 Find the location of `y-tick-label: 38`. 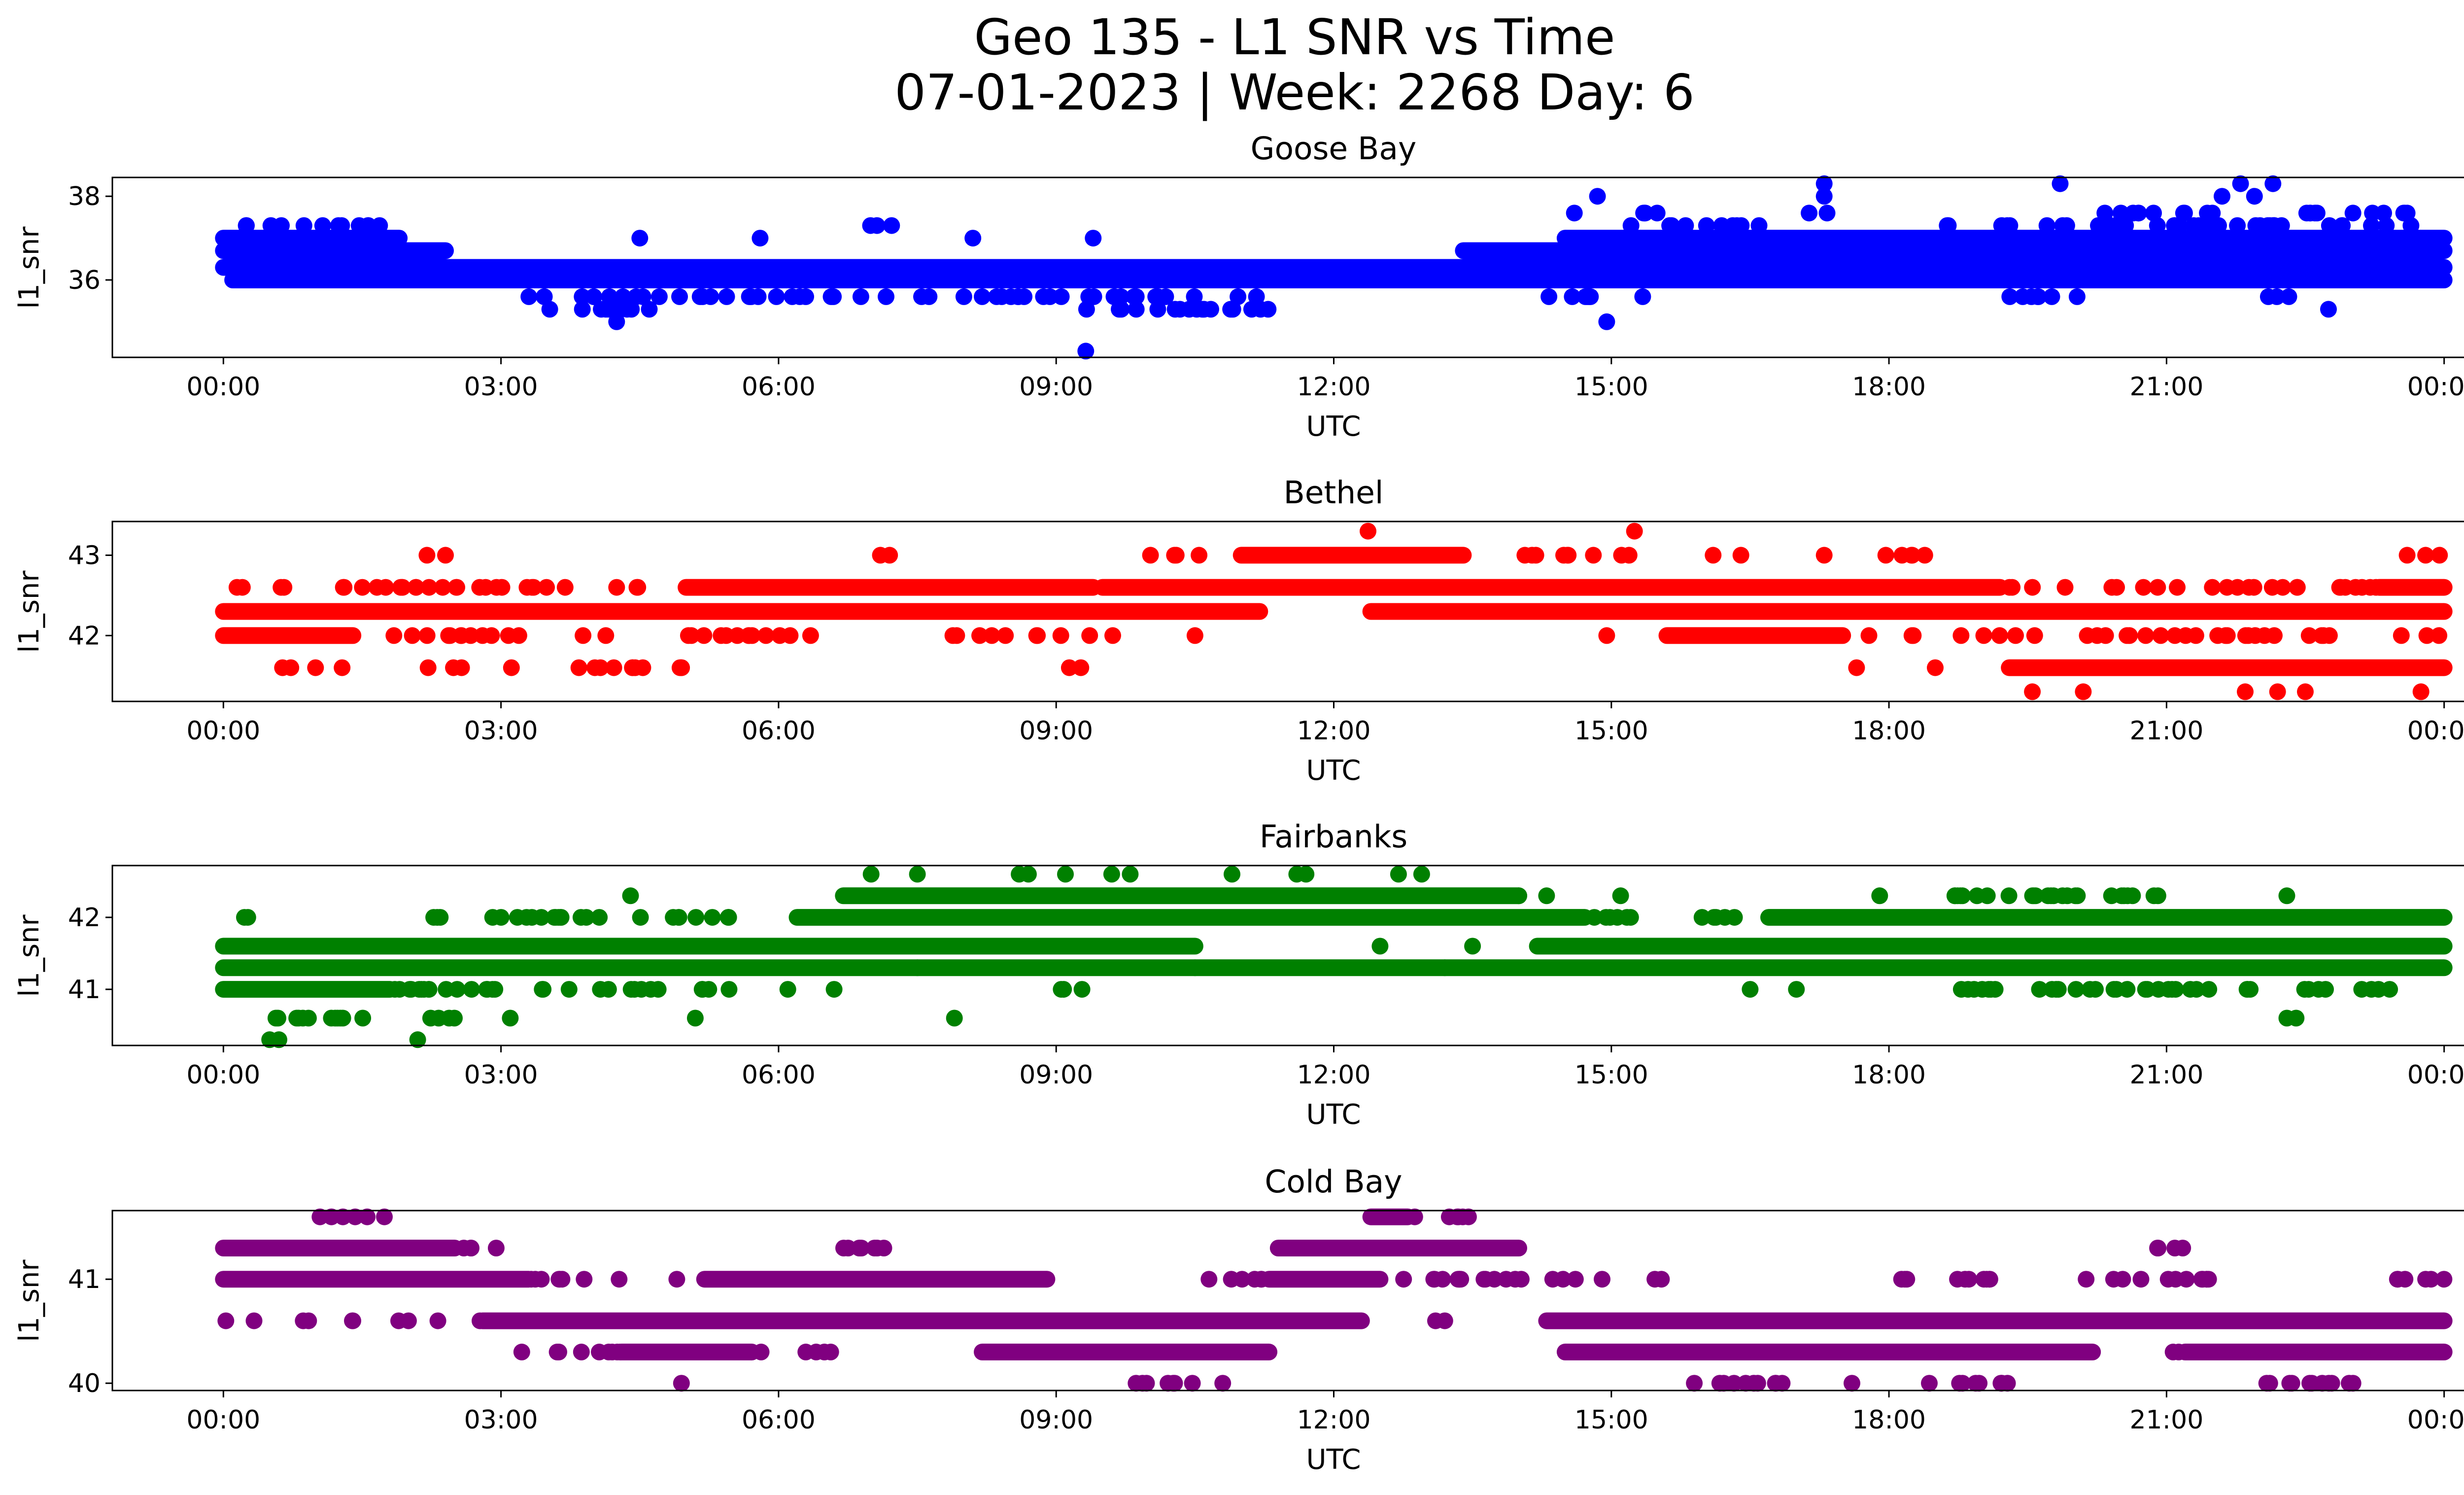

y-tick-label: 38 is located at coordinates (84, 196).